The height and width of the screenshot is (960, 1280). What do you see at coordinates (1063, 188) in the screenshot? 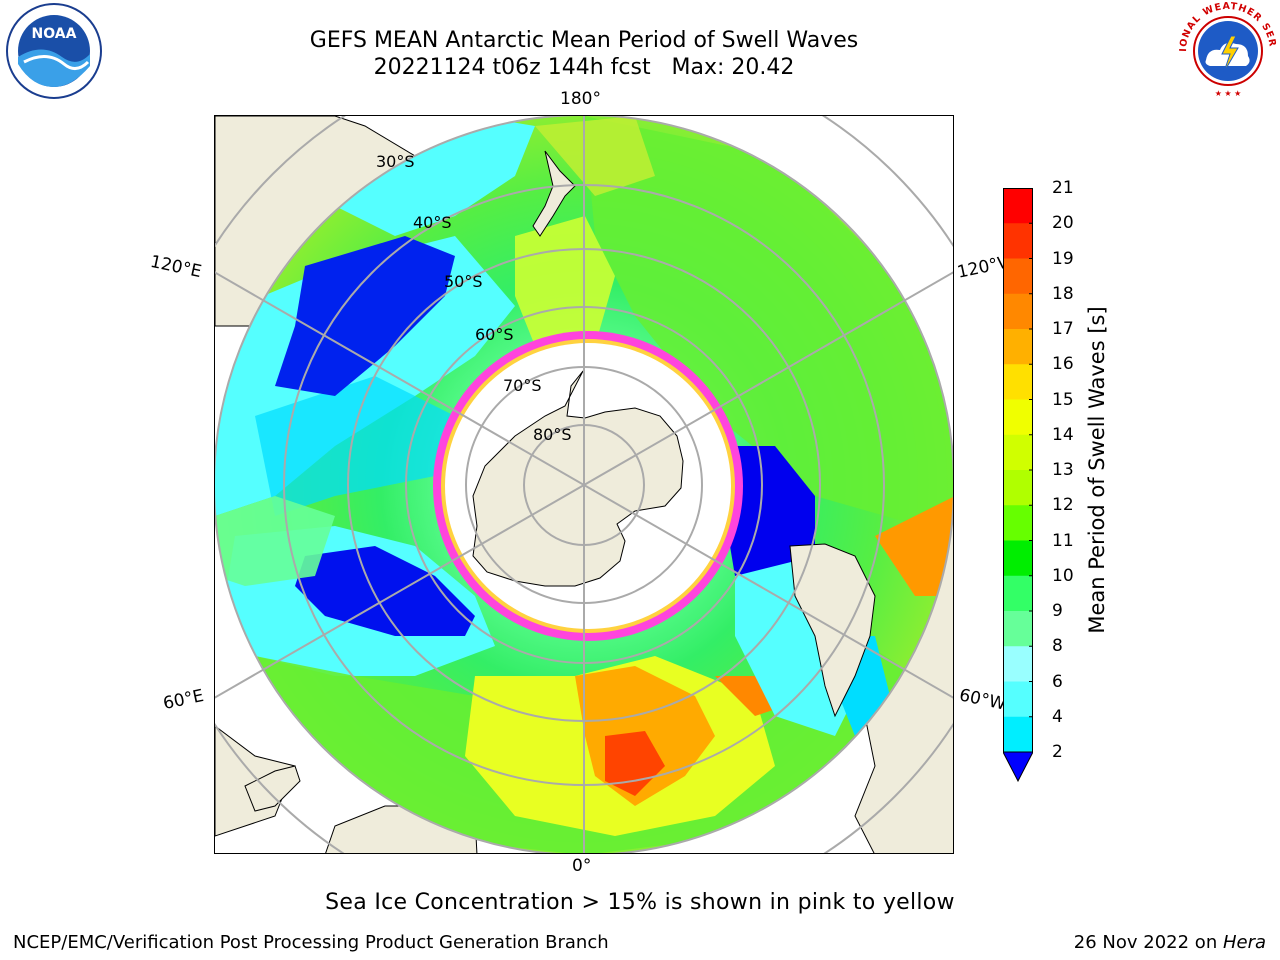
I see `colorbar-tick-label: 21` at bounding box center [1063, 188].